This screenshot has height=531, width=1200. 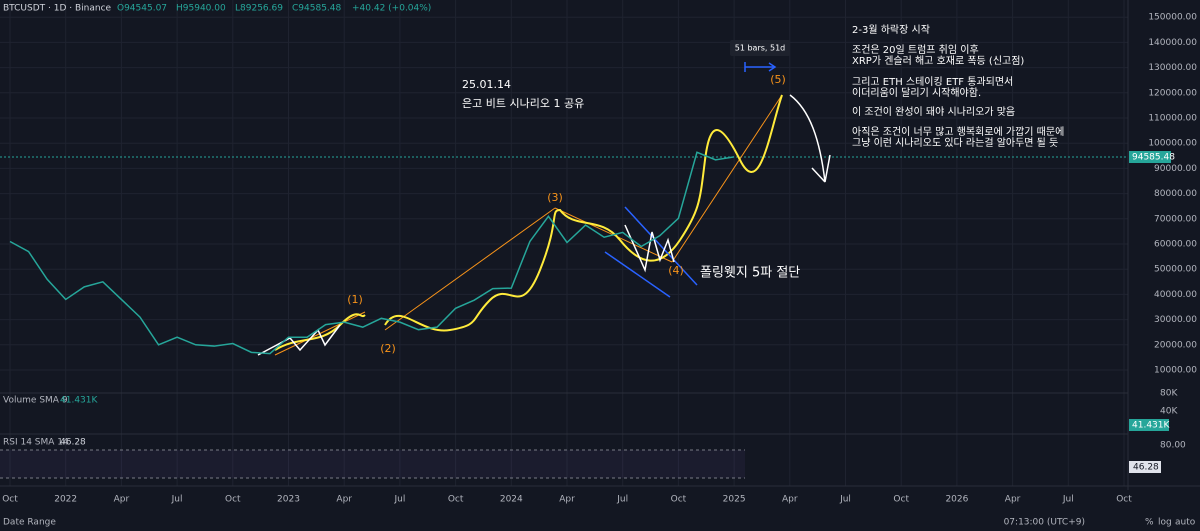 I want to click on ohlc-low: L89256.69, so click(x=259, y=9).